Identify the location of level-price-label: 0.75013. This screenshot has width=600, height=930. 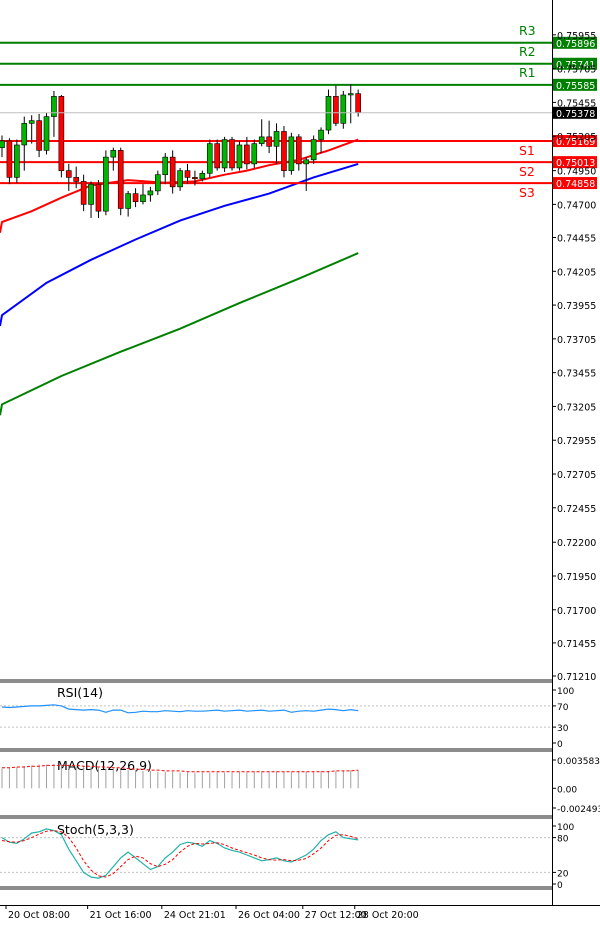
(575, 163).